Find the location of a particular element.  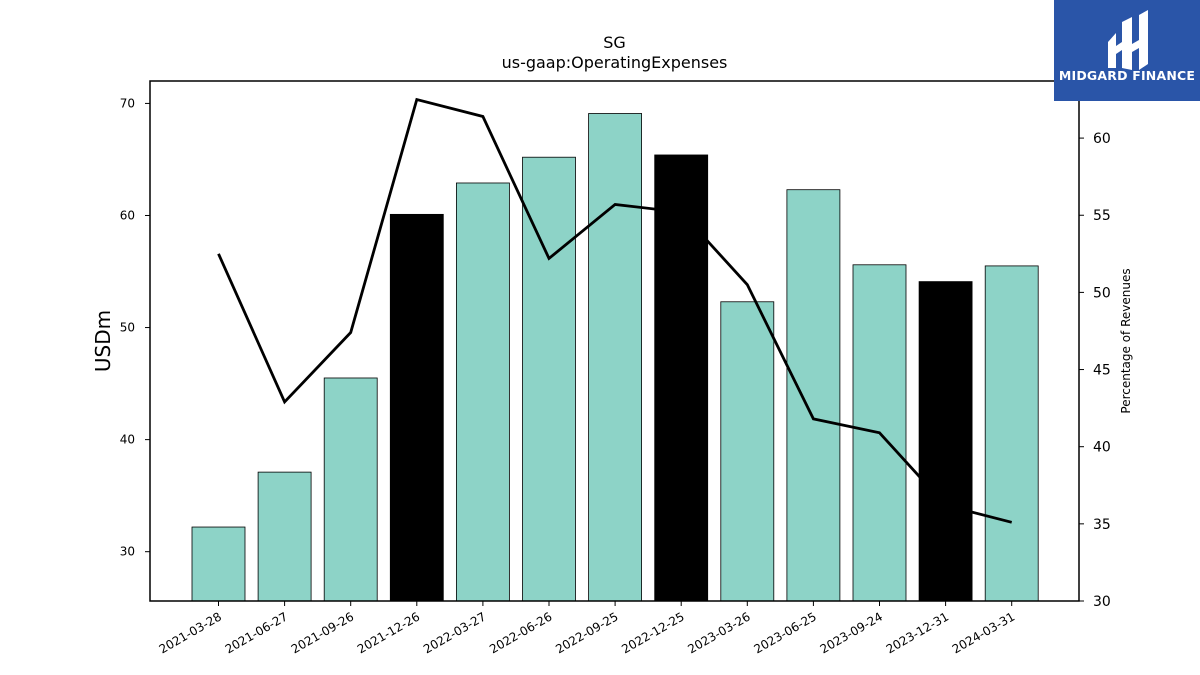

x-tick-label: 2023-03-26 is located at coordinates (718, 632).